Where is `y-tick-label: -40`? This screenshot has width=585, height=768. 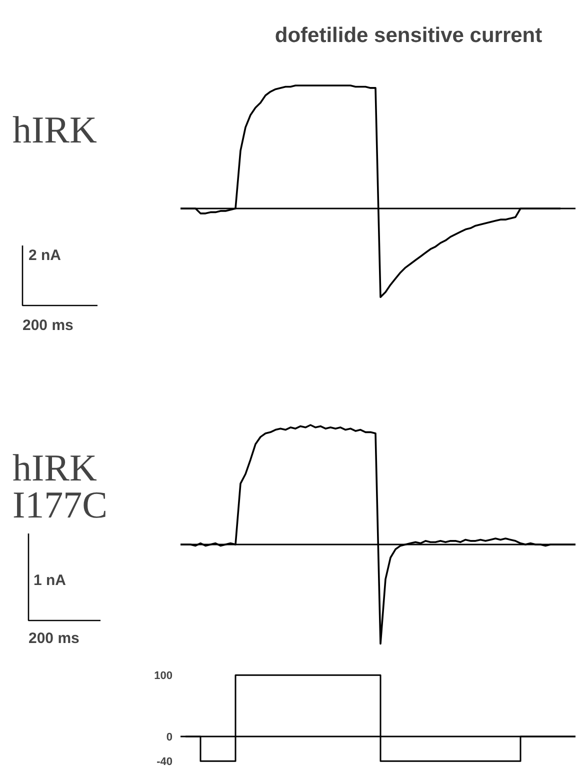
y-tick-label: -40 is located at coordinates (164, 762).